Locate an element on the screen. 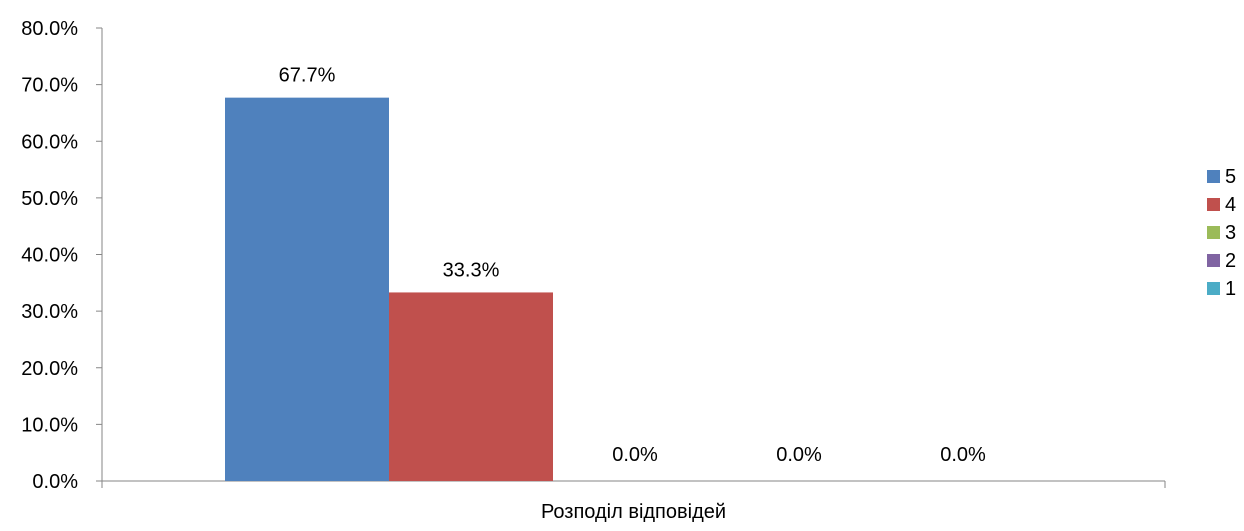 This screenshot has width=1244, height=531. y-tick-label: 60.0% is located at coordinates (49, 142).